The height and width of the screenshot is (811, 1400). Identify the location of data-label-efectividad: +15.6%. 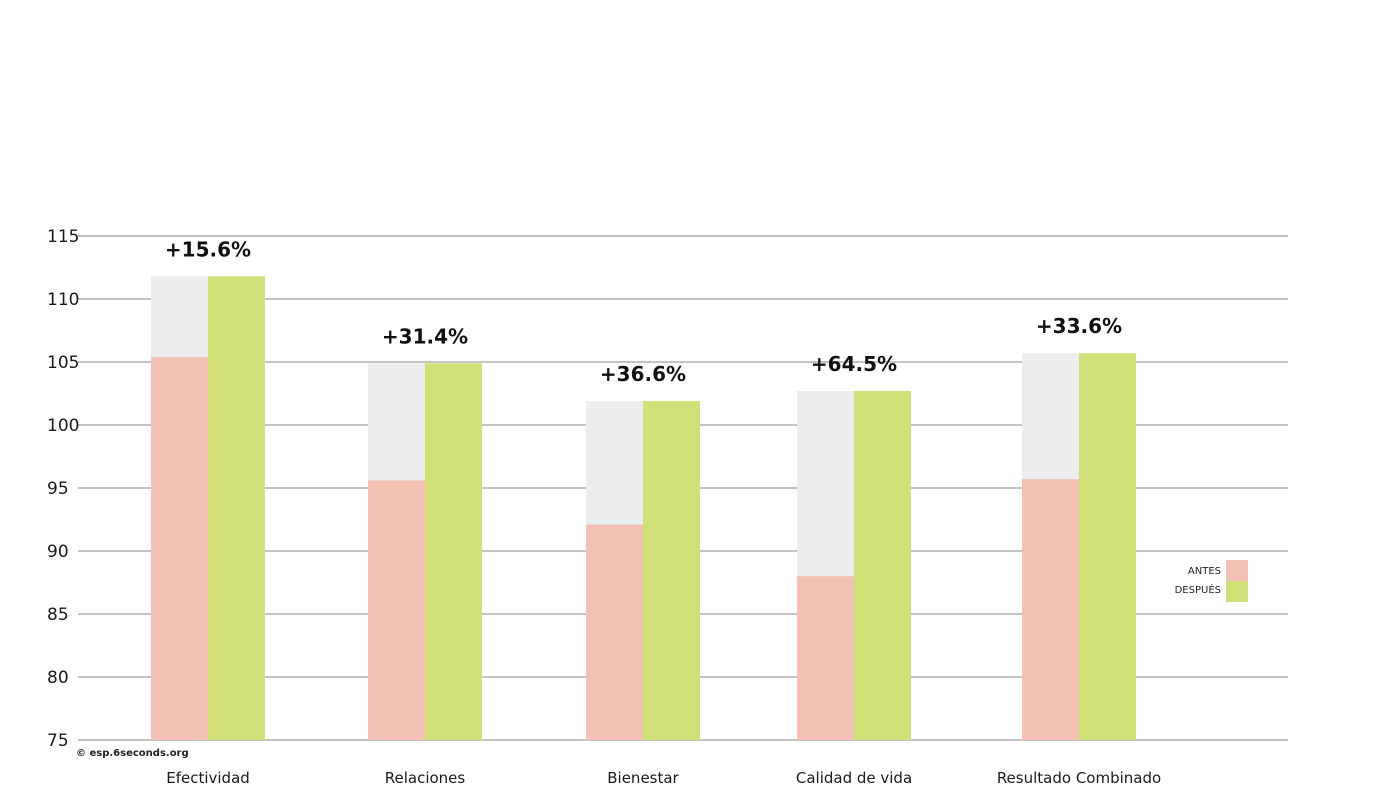
(208, 249).